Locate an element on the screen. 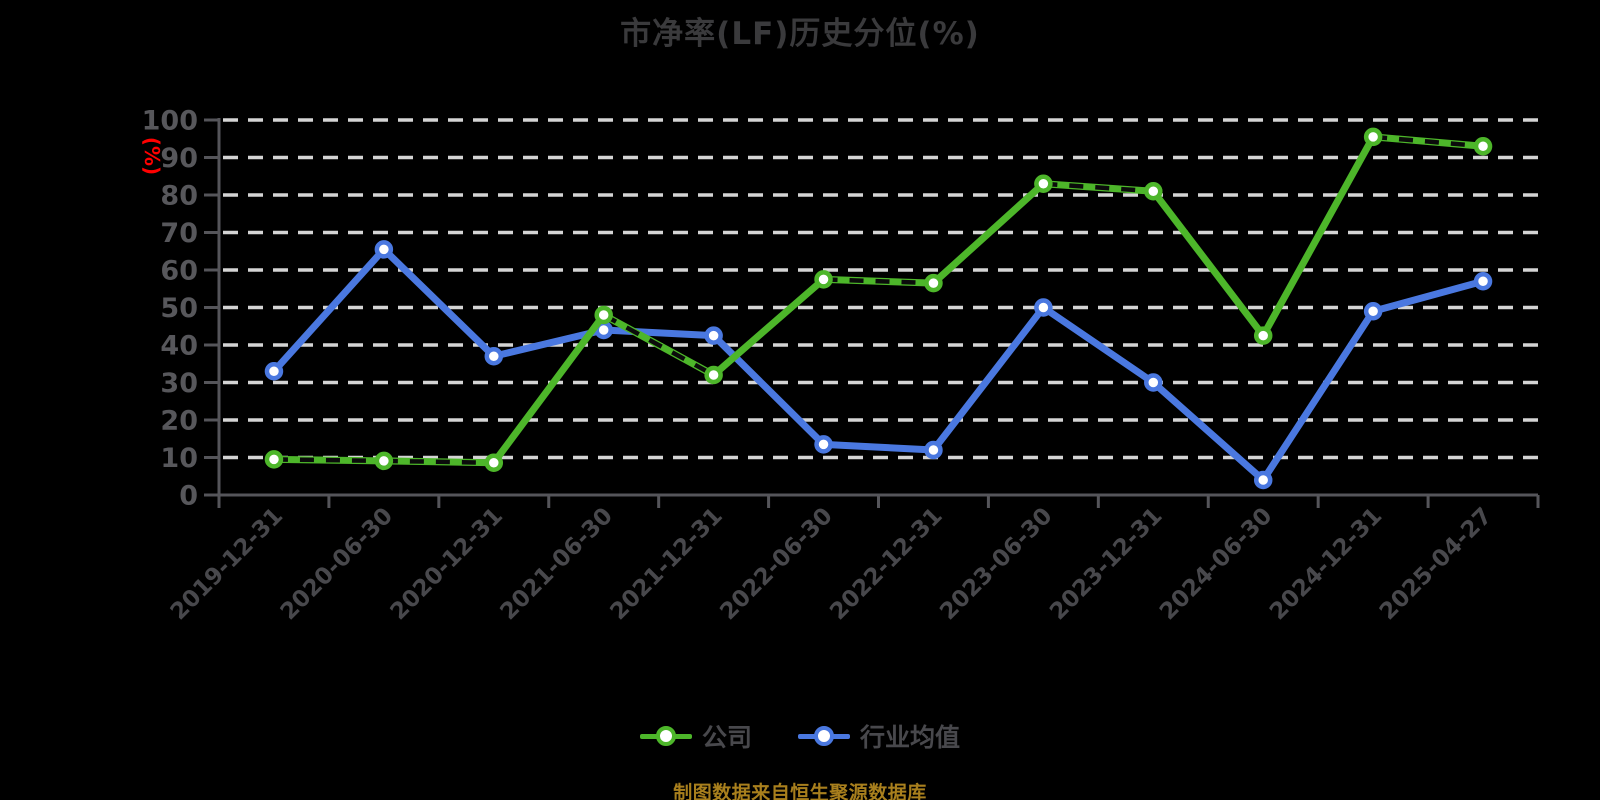 The image size is (1600, 800). data-source-note: 制图数据来自恒生聚源数据库 is located at coordinates (800, 791).